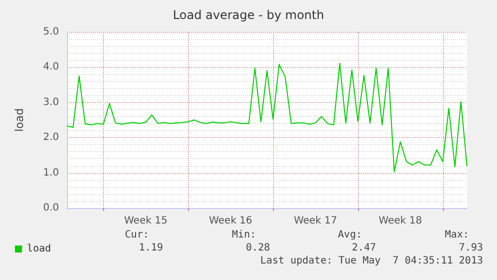  I want to click on text: Avg:, so click(350, 235).